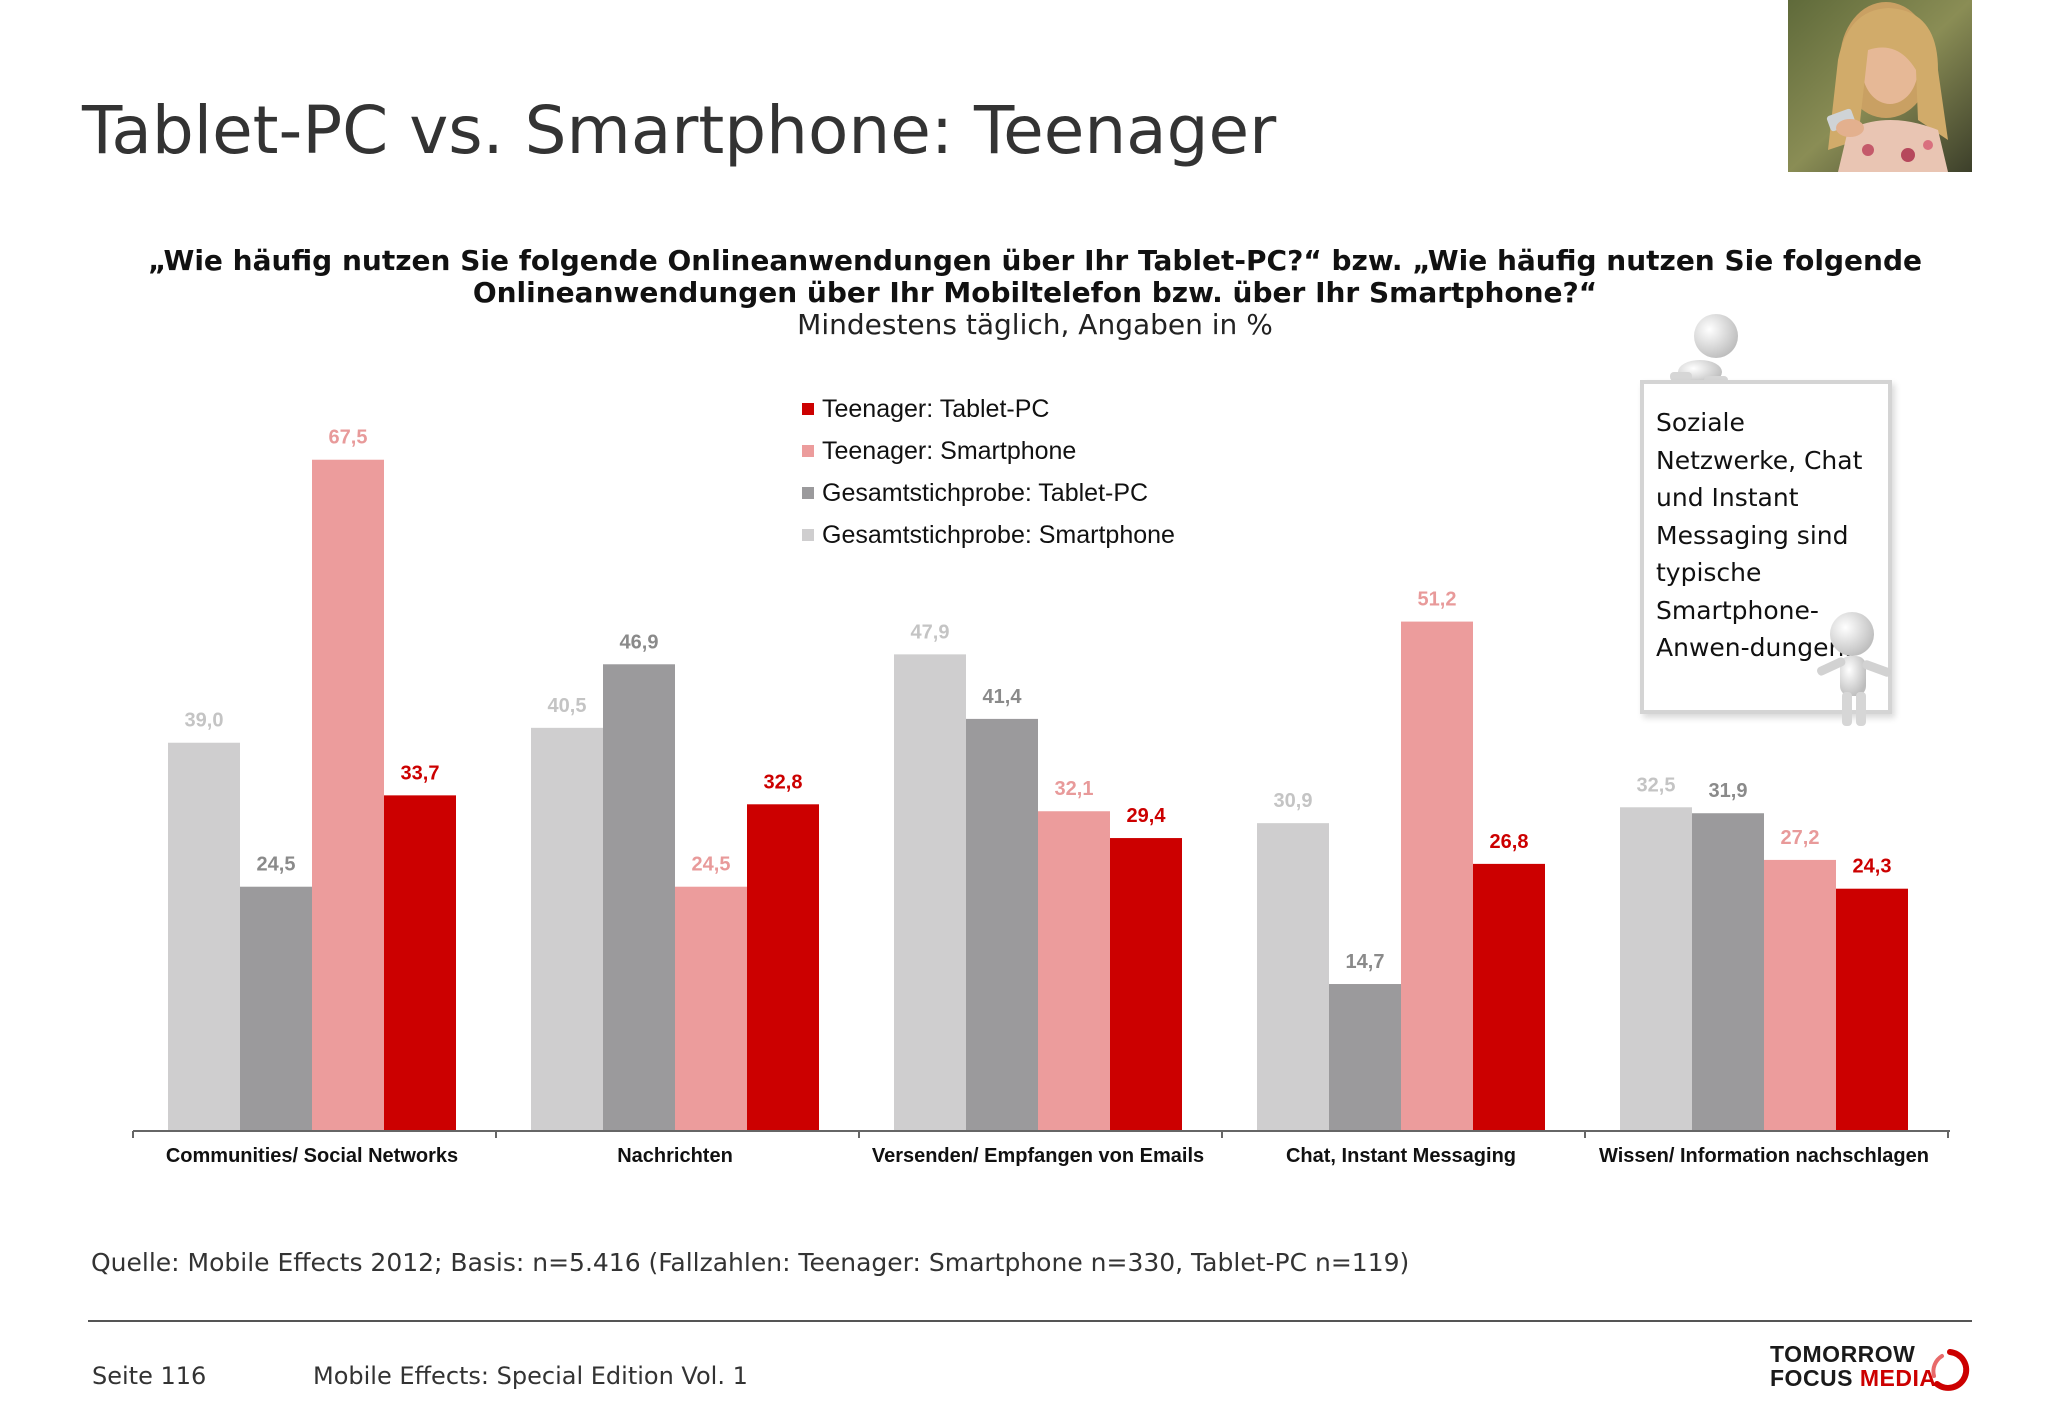  I want to click on data-label: 47,9, so click(930, 632).